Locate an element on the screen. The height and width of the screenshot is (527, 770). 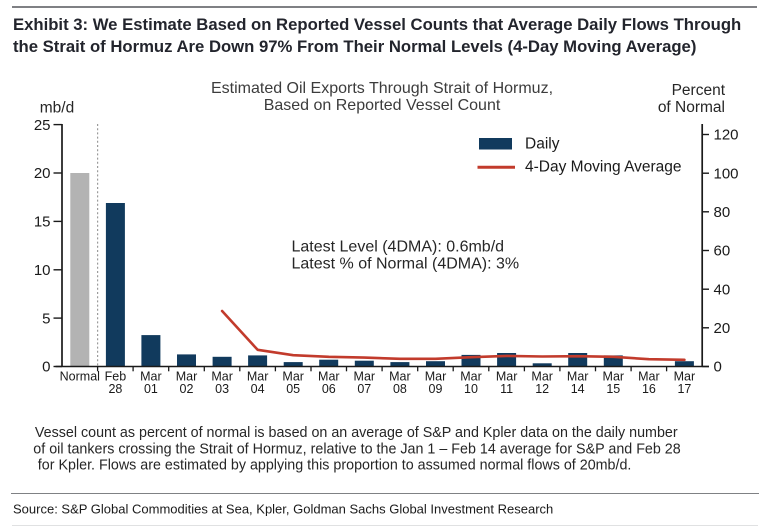
svg-text: Latest Level (4DMA): 0.6mb/d is located at coordinates (398, 247).